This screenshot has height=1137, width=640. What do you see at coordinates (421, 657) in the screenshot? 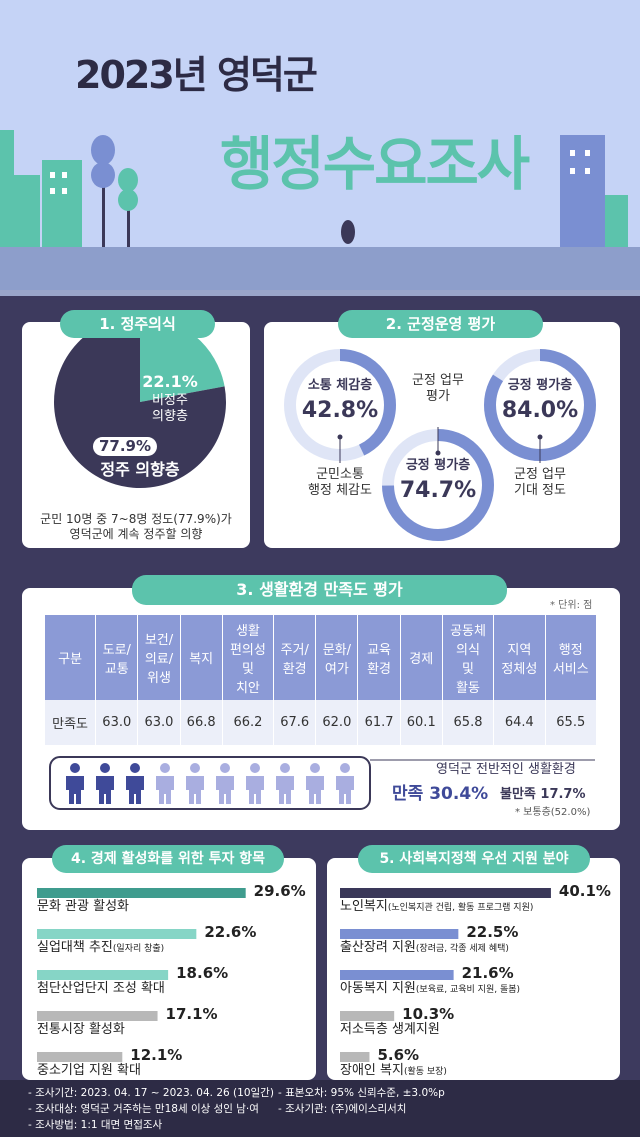
I see `table-cell: 경제` at bounding box center [421, 657].